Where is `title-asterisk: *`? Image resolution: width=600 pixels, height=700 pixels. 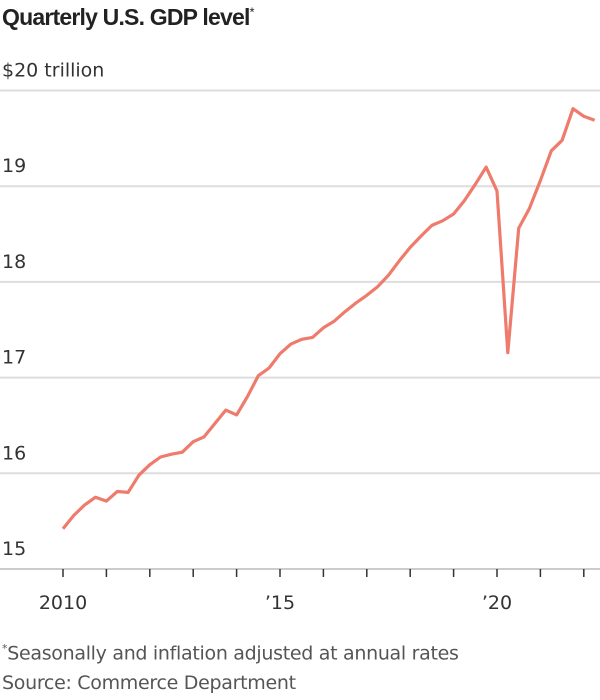
title-asterisk: * is located at coordinates (252, 12).